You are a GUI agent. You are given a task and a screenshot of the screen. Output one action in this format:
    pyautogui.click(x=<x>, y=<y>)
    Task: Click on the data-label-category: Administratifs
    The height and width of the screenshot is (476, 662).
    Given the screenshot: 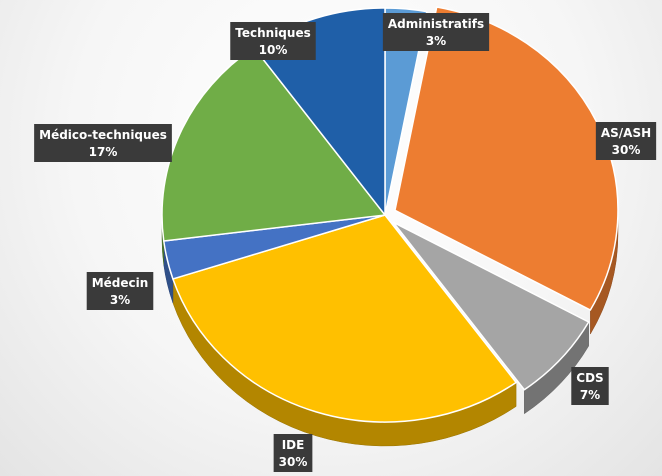 What is the action you would take?
    pyautogui.click(x=436, y=24)
    